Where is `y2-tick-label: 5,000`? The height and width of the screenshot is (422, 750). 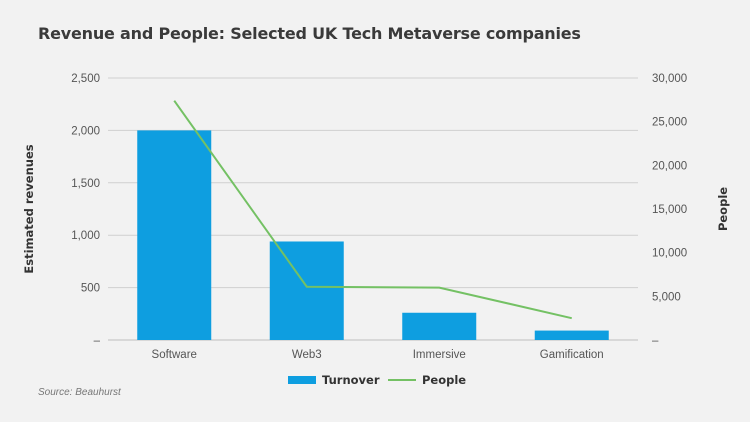 y2-tick-label: 5,000 is located at coordinates (666, 297).